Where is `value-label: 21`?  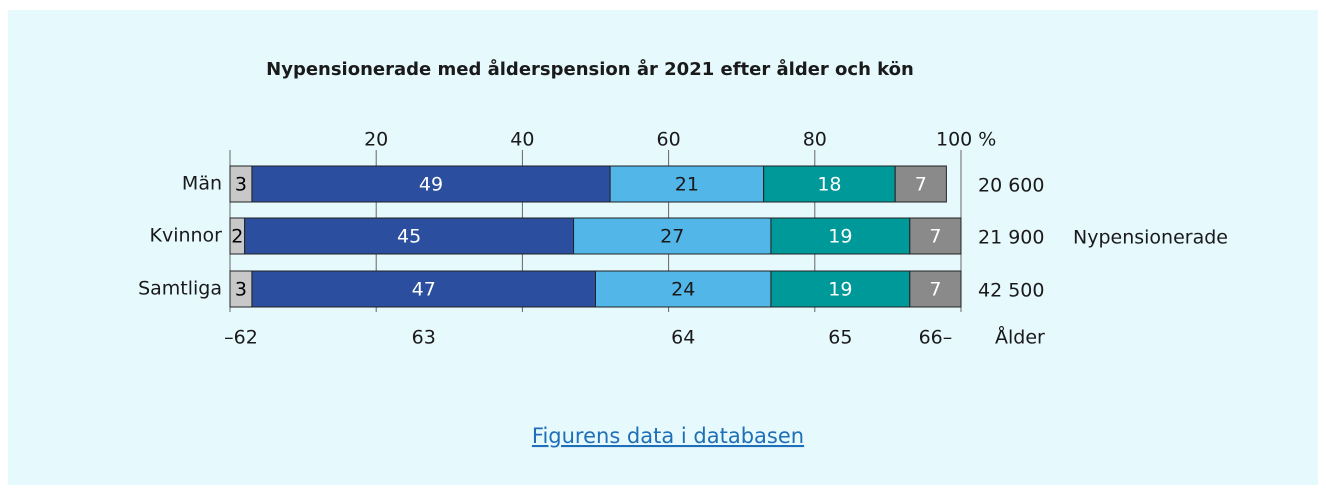 value-label: 21 is located at coordinates (687, 185).